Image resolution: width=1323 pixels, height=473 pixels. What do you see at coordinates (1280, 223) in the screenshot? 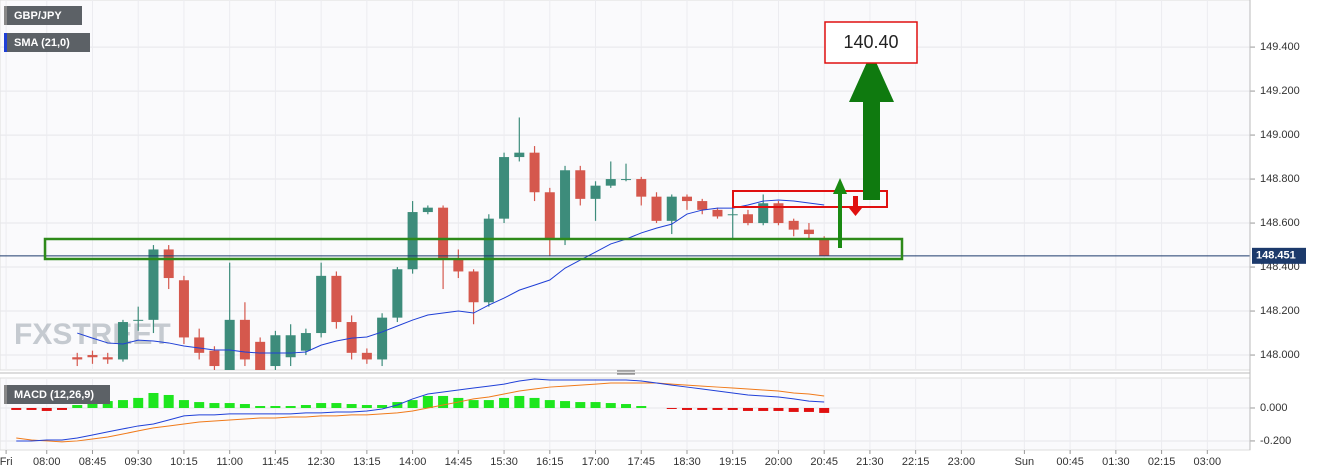
I see `y-tick-label: 148.600` at bounding box center [1280, 223].